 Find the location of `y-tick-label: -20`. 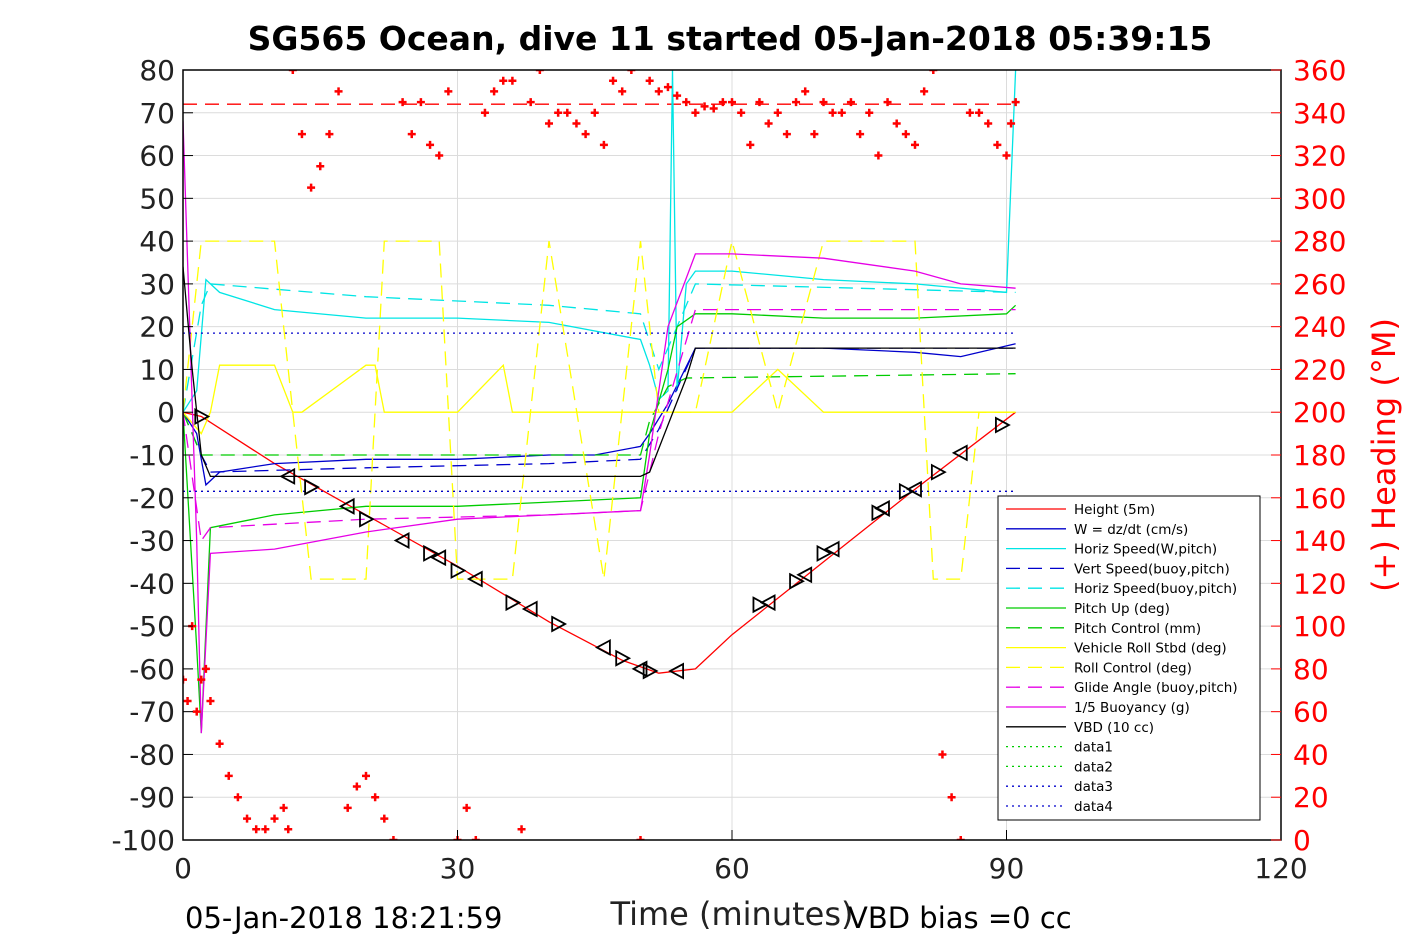

y-tick-label: -20 is located at coordinates (152, 498).